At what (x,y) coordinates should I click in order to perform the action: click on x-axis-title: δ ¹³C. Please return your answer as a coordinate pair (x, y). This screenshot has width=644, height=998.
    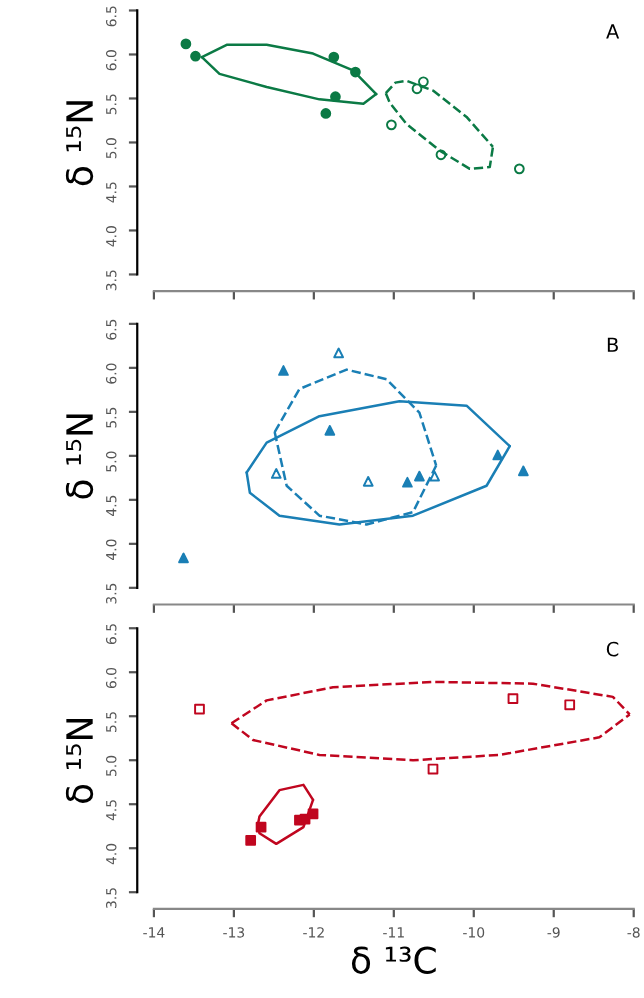
    Looking at the image, I should click on (393, 960).